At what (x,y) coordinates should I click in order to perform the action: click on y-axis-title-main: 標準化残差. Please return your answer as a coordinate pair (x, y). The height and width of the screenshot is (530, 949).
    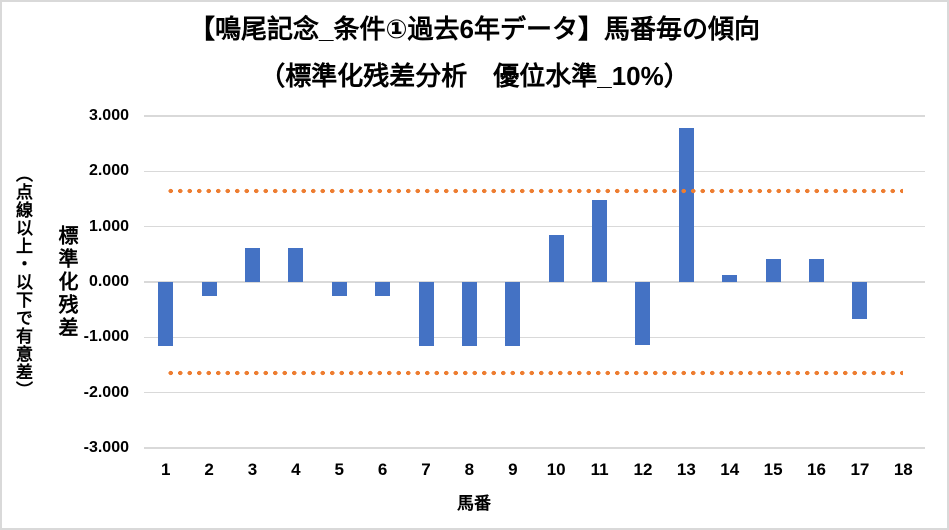
    Looking at the image, I should click on (66, 282).